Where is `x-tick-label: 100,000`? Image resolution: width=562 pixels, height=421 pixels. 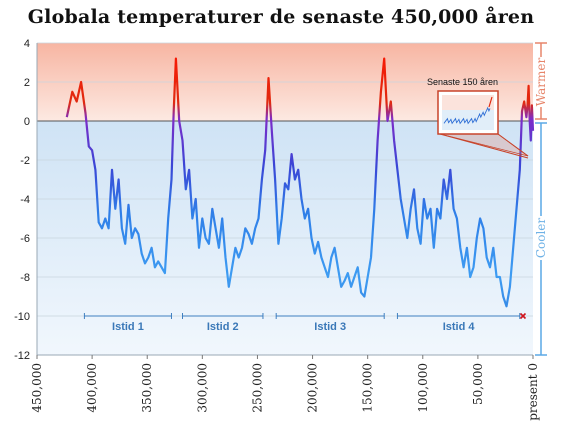 x-tick-label: 100,000 is located at coordinates (423, 388).